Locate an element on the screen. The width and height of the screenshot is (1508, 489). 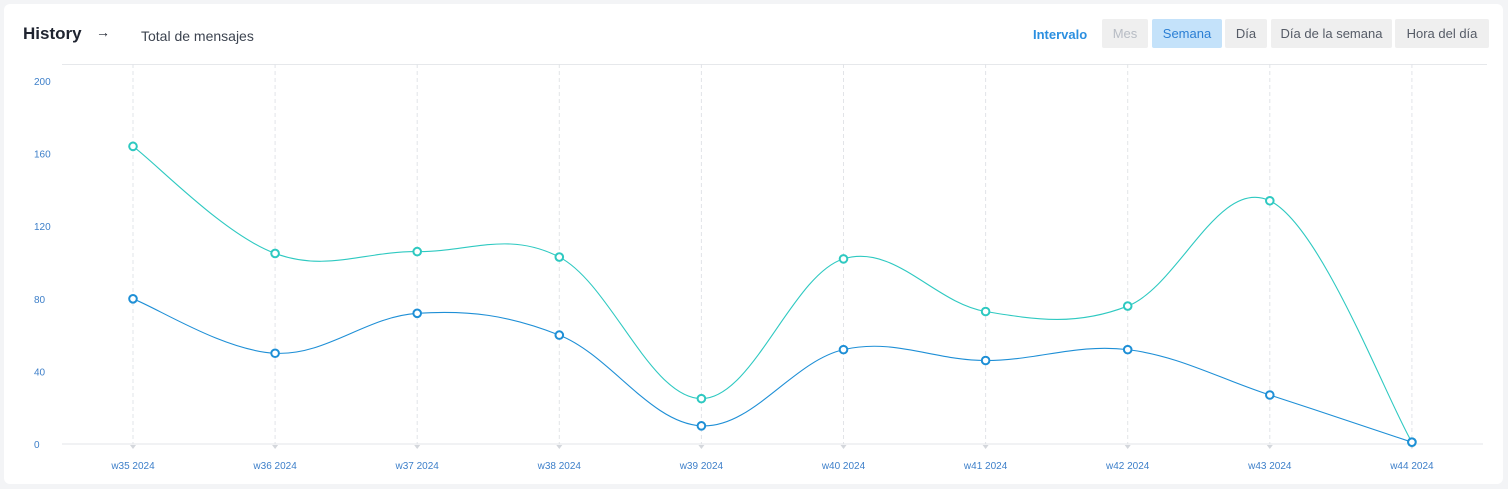
interval-hour-button: Hora del día is located at coordinates (1442, 33).